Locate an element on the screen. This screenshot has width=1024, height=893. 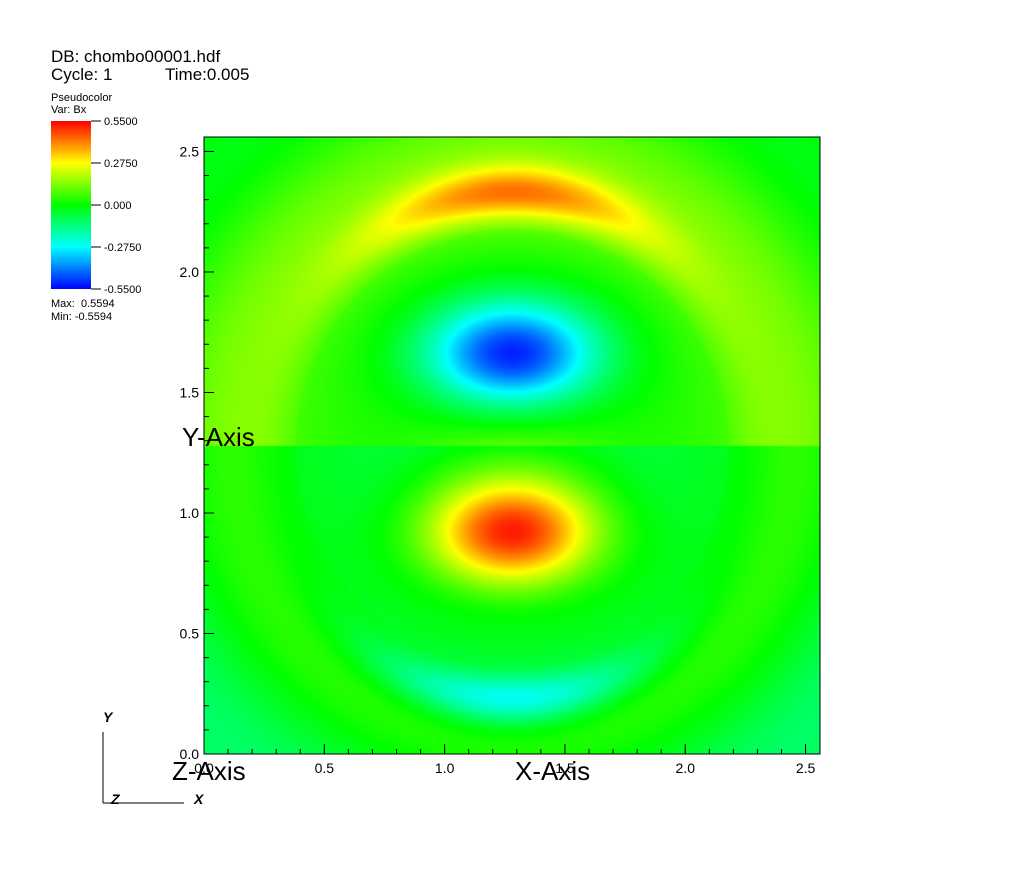
x-tick-label: 0.5 is located at coordinates (325, 768).